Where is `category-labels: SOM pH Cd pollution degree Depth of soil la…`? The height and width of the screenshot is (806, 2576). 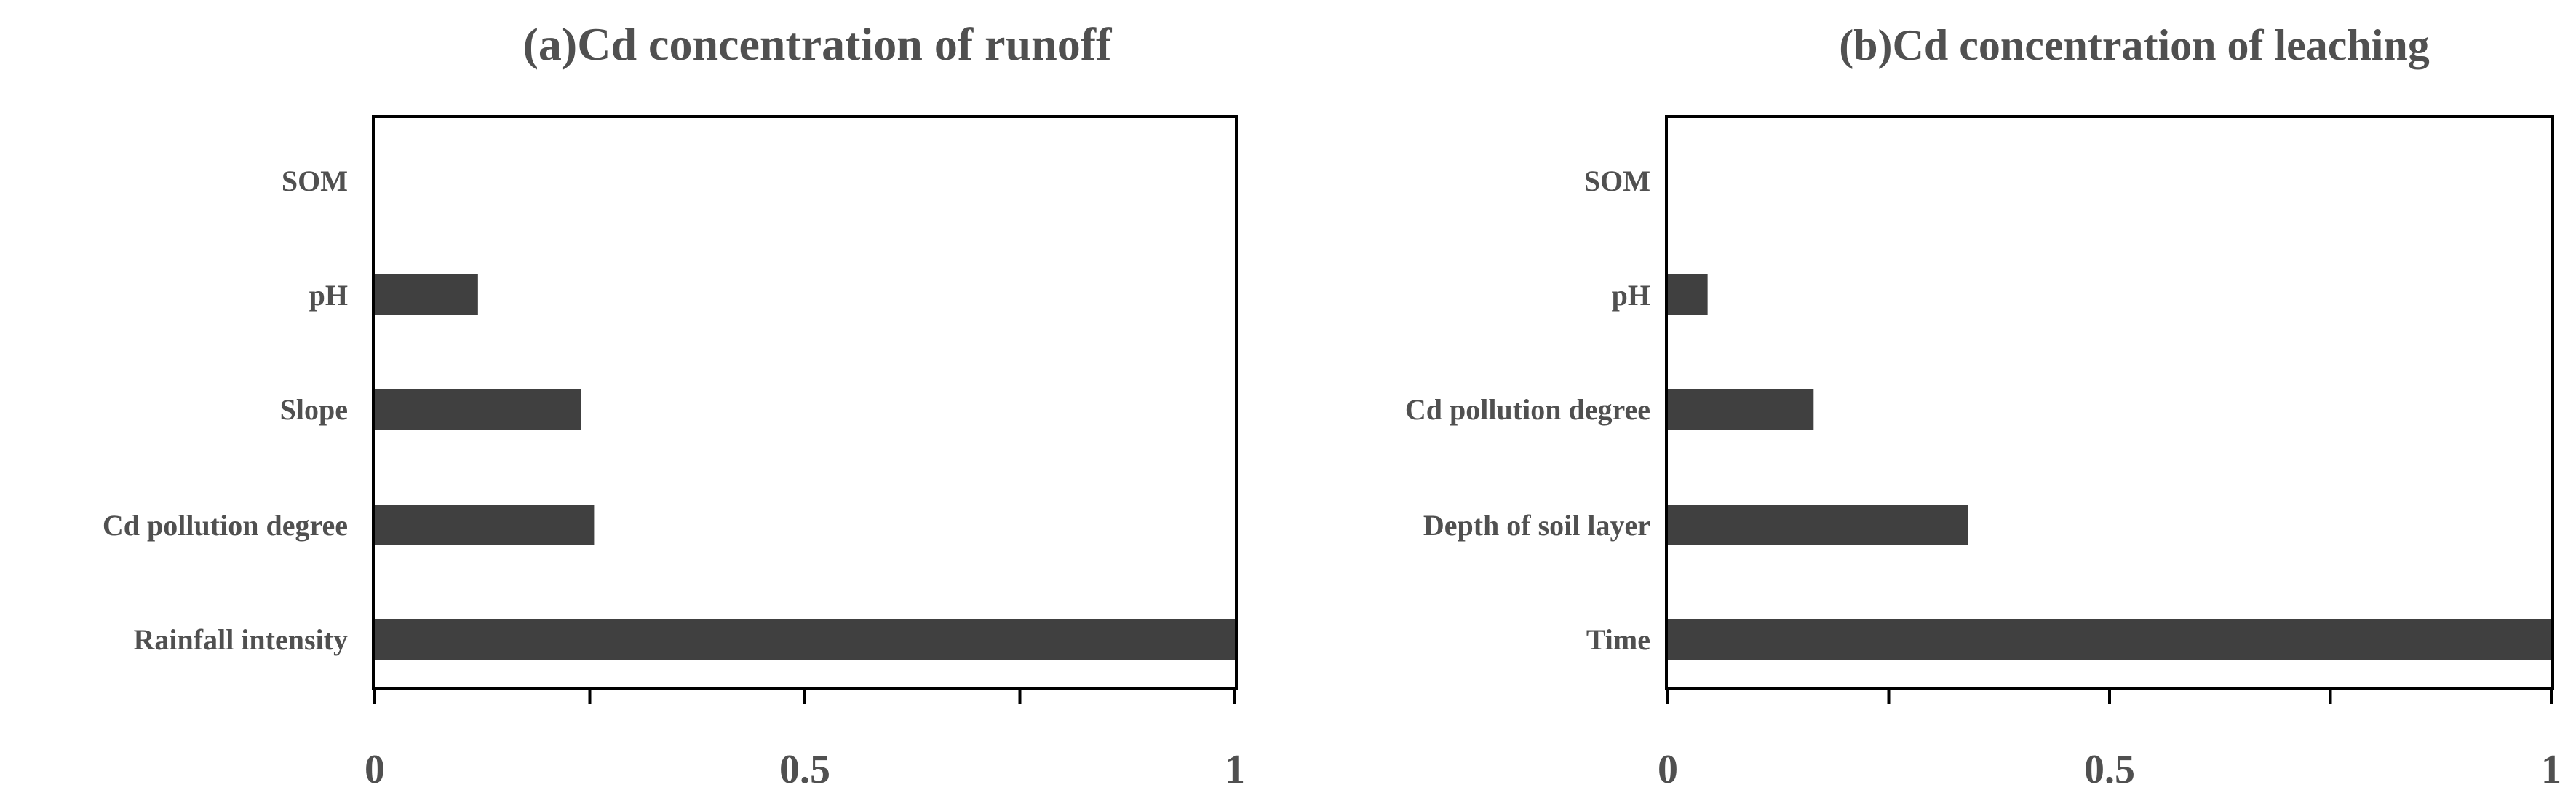 category-labels: SOM pH Cd pollution degree Depth of soil la… is located at coordinates (1527, 410).